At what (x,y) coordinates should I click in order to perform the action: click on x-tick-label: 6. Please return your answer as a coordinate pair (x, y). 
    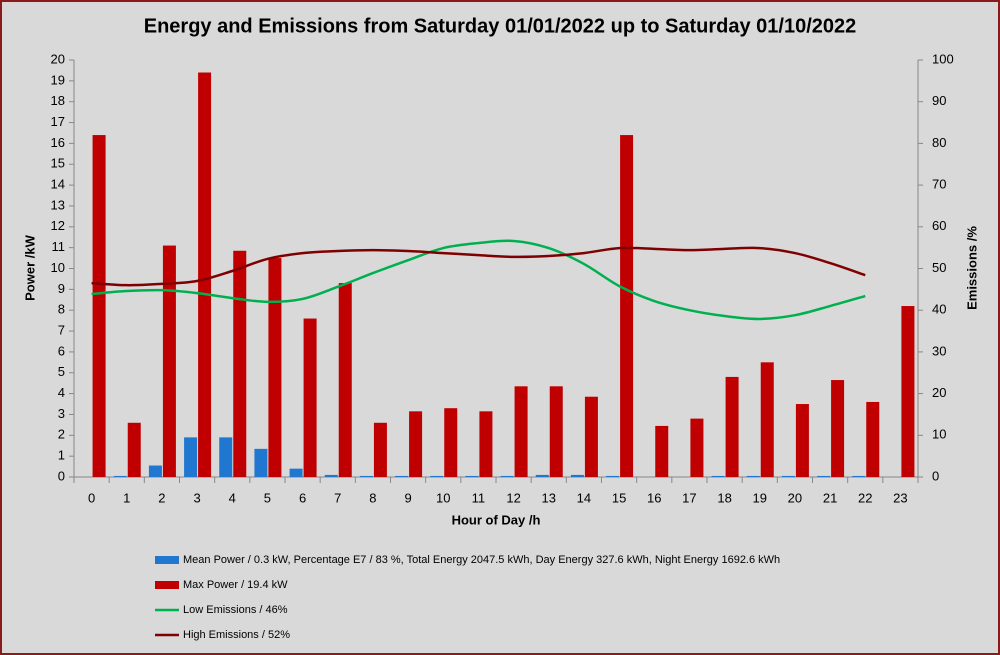
    Looking at the image, I should click on (302, 497).